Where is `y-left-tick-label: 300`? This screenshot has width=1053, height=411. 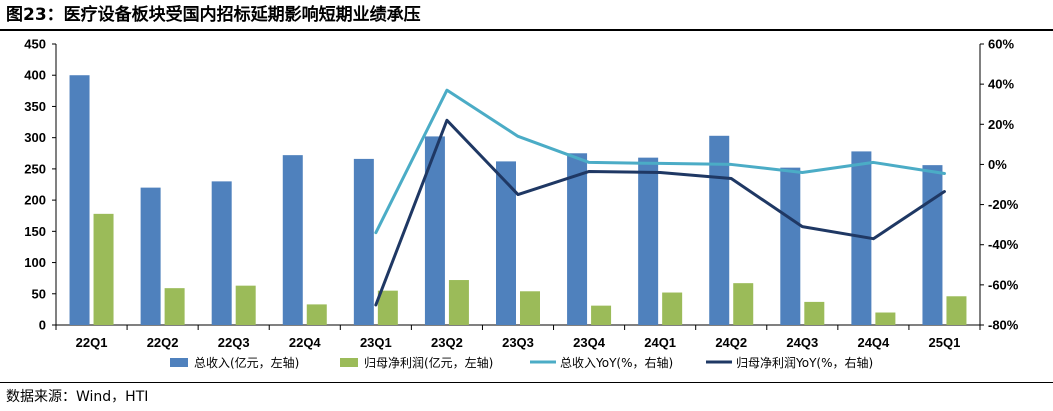 y-left-tick-label: 300 is located at coordinates (35, 137).